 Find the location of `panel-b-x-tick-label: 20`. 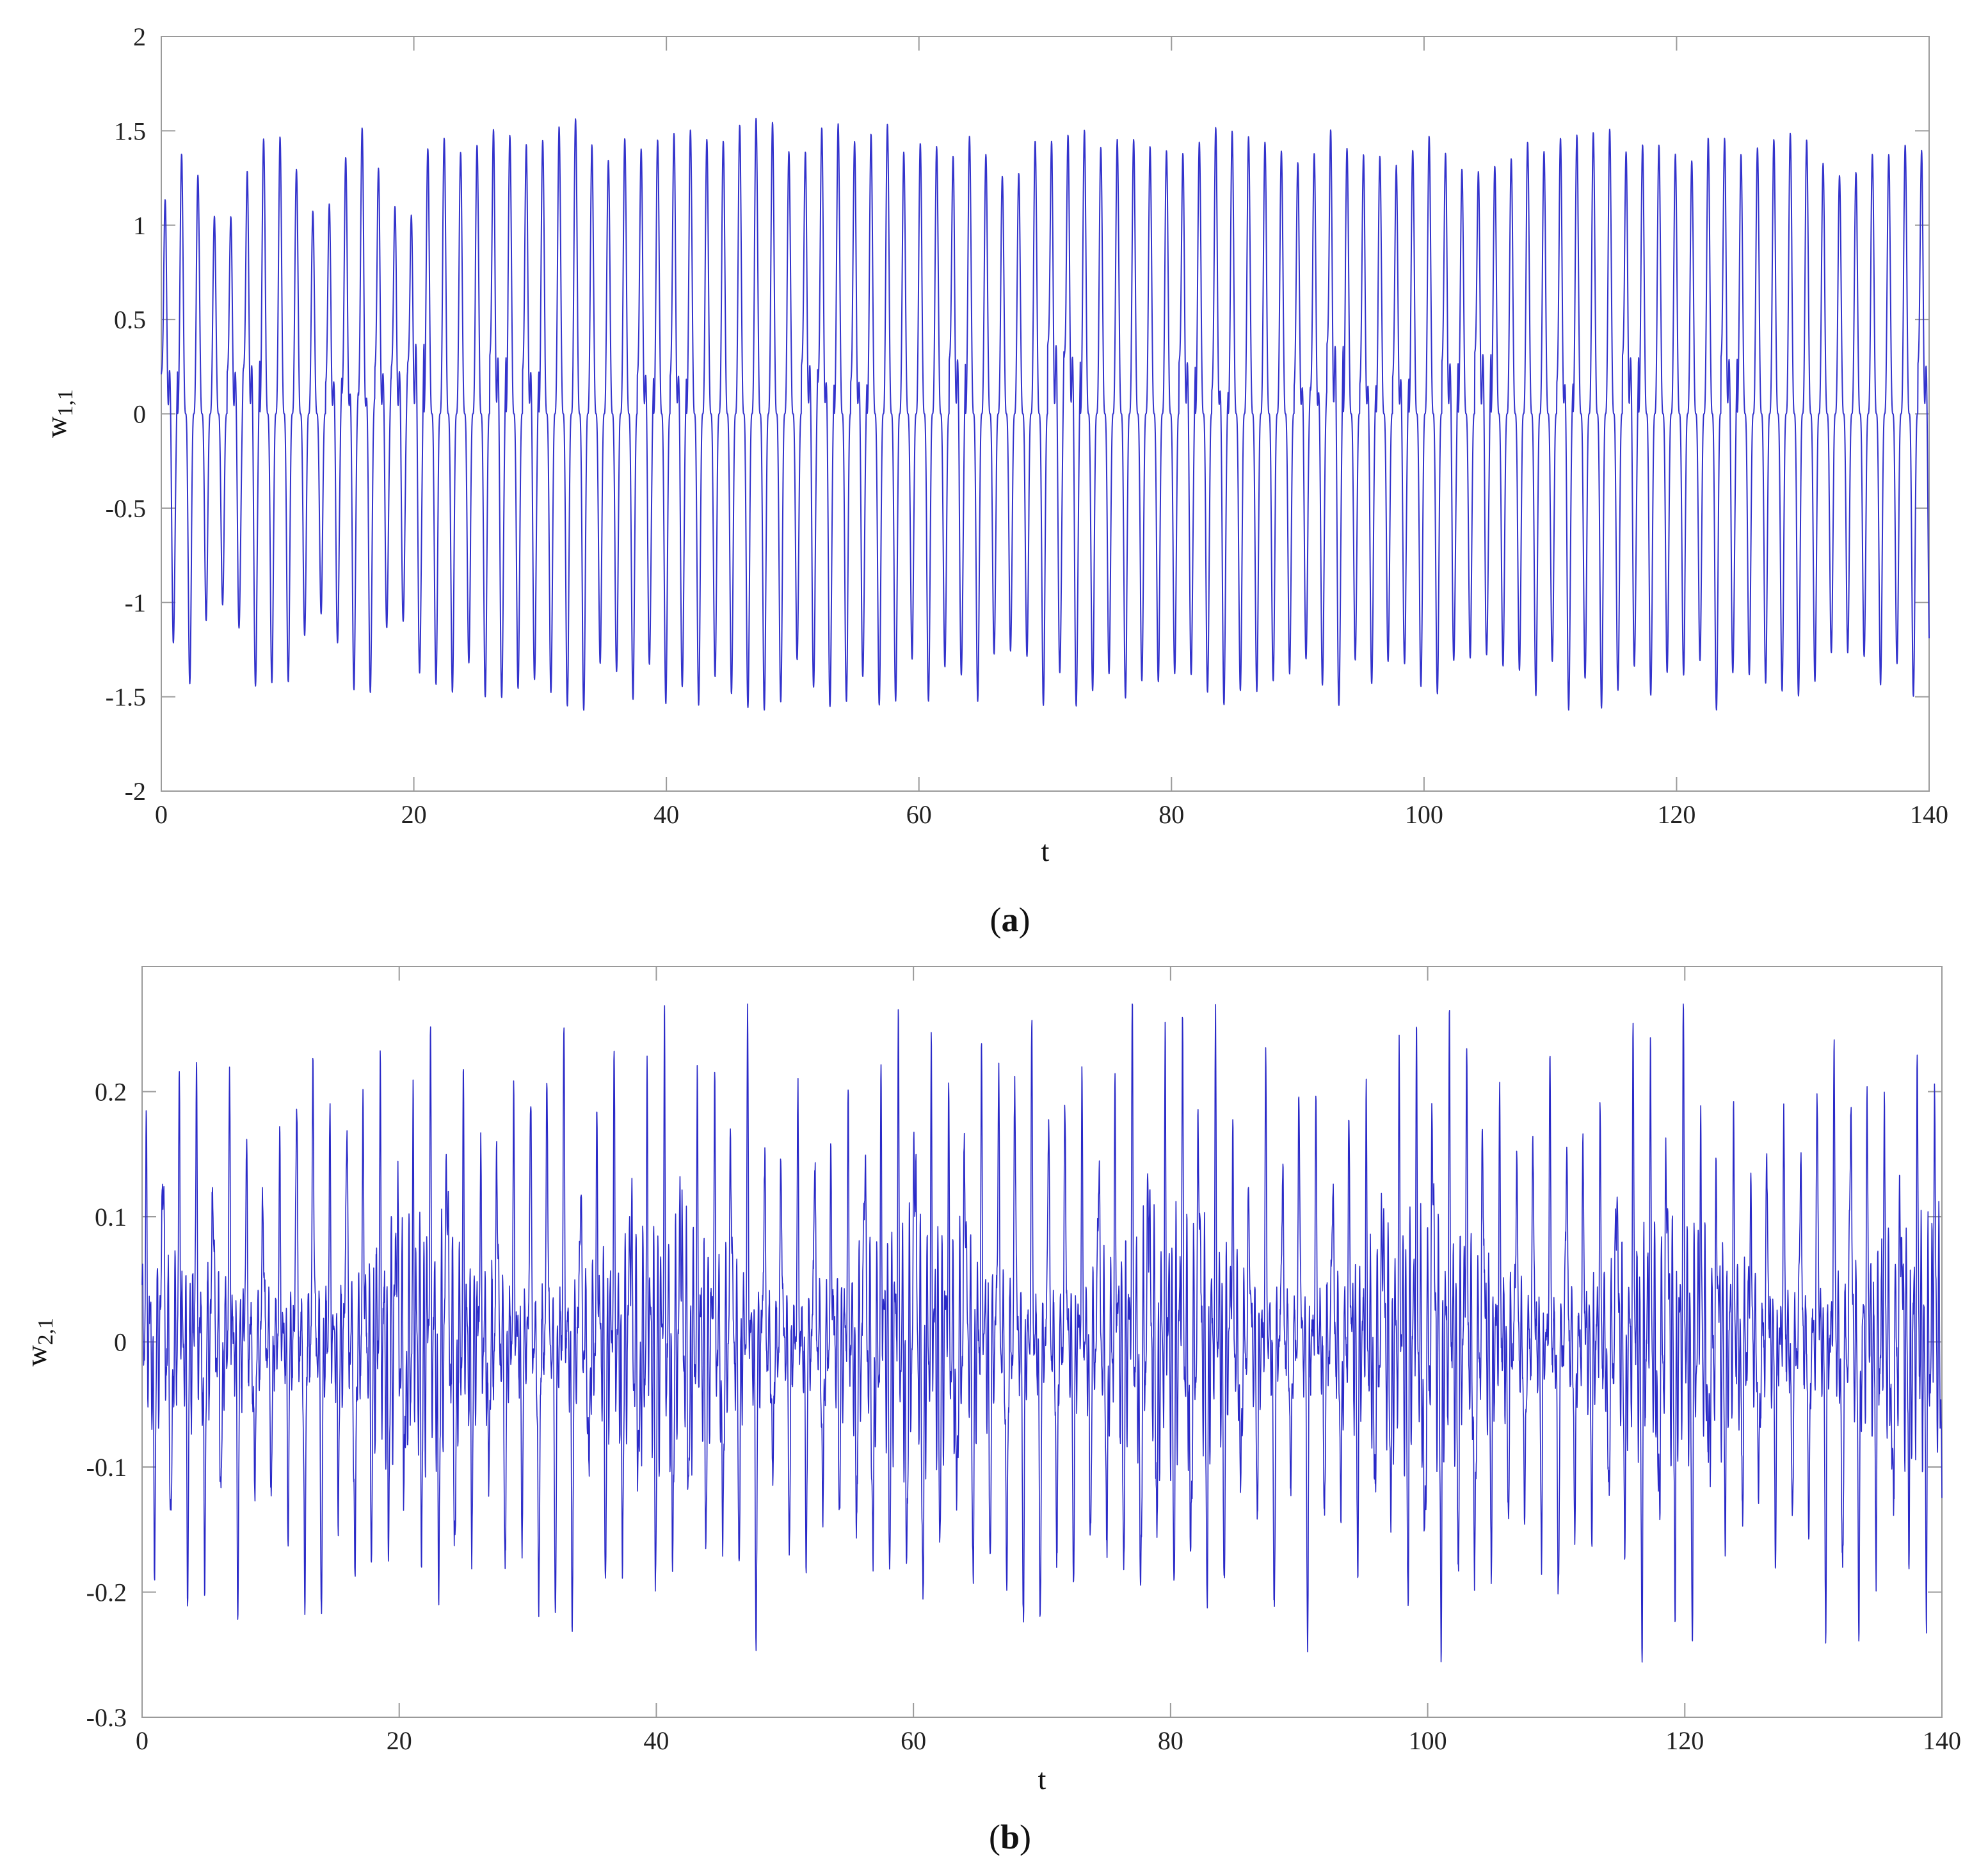

panel-b-x-tick-label: 20 is located at coordinates (399, 1740).